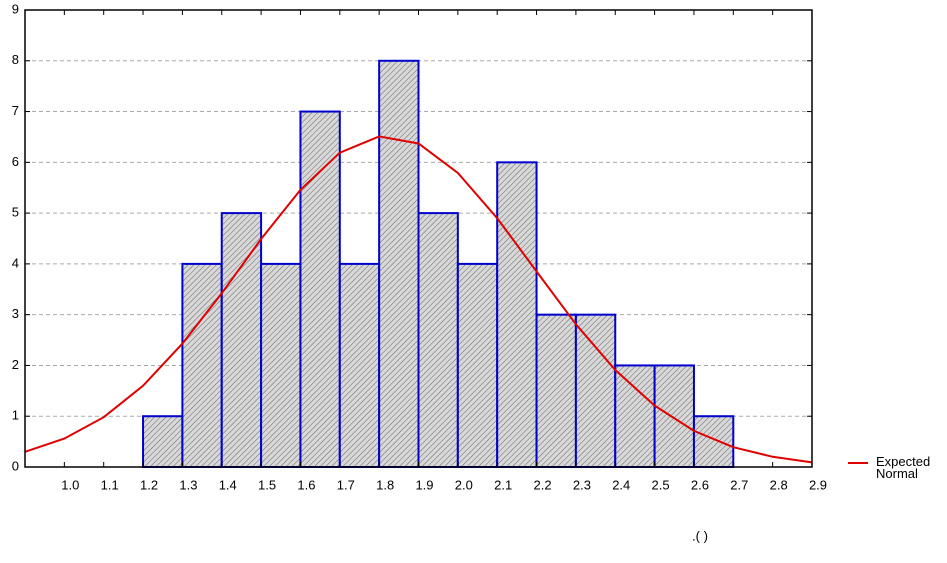 This screenshot has width=947, height=563. Describe the element at coordinates (15, 59) in the screenshot. I see `y-tick-label: 8` at that location.